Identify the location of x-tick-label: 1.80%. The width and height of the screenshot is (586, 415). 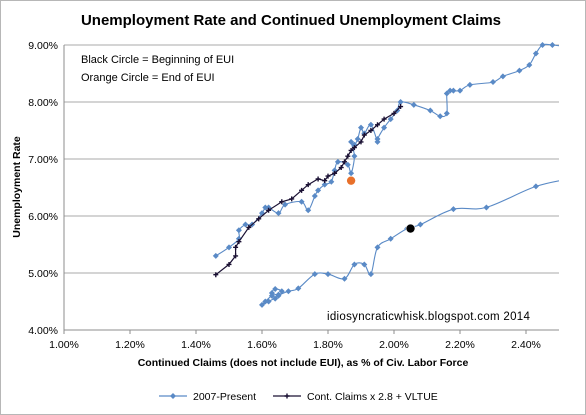
(328, 345).